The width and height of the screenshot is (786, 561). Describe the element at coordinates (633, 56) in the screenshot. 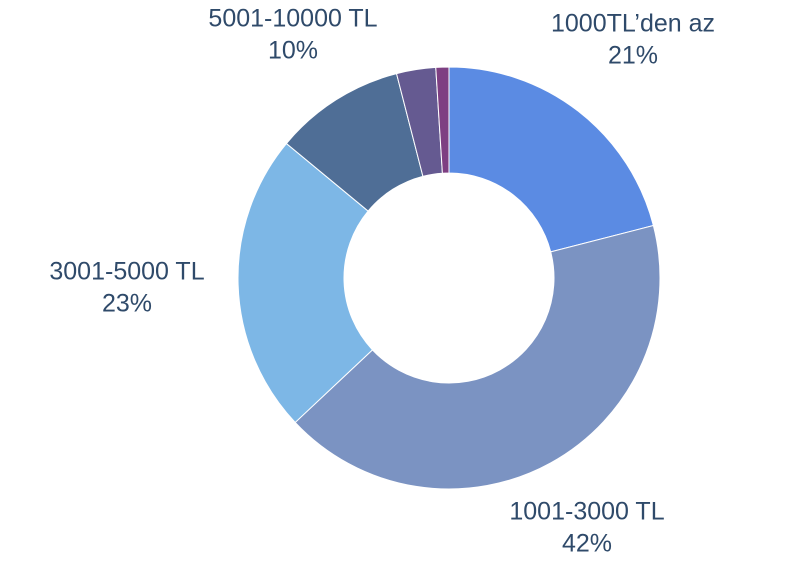

I see `slice-value-label: 21%` at that location.